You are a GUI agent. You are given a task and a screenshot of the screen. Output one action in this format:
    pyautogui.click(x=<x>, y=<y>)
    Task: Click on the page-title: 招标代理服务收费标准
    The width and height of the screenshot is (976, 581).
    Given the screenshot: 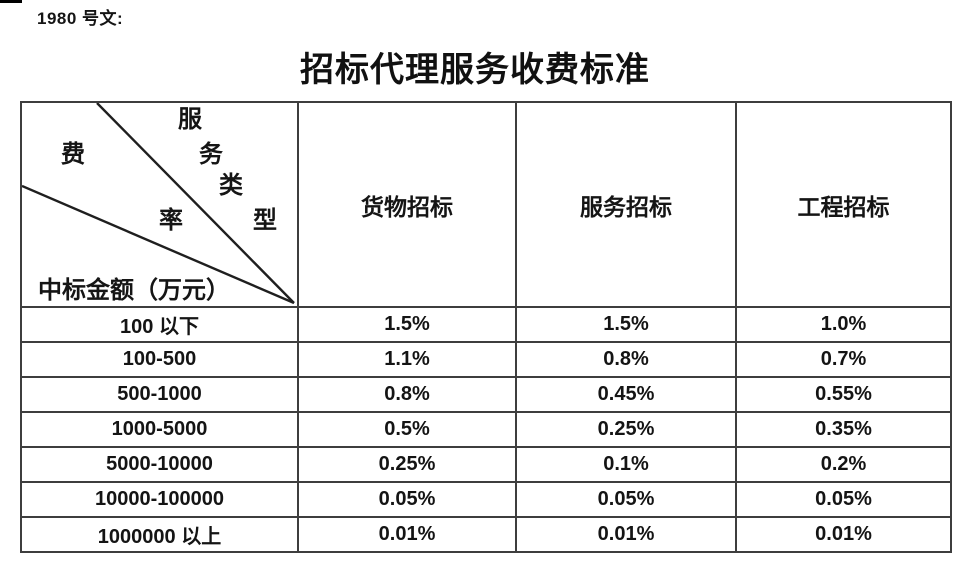 What is the action you would take?
    pyautogui.click(x=475, y=70)
    